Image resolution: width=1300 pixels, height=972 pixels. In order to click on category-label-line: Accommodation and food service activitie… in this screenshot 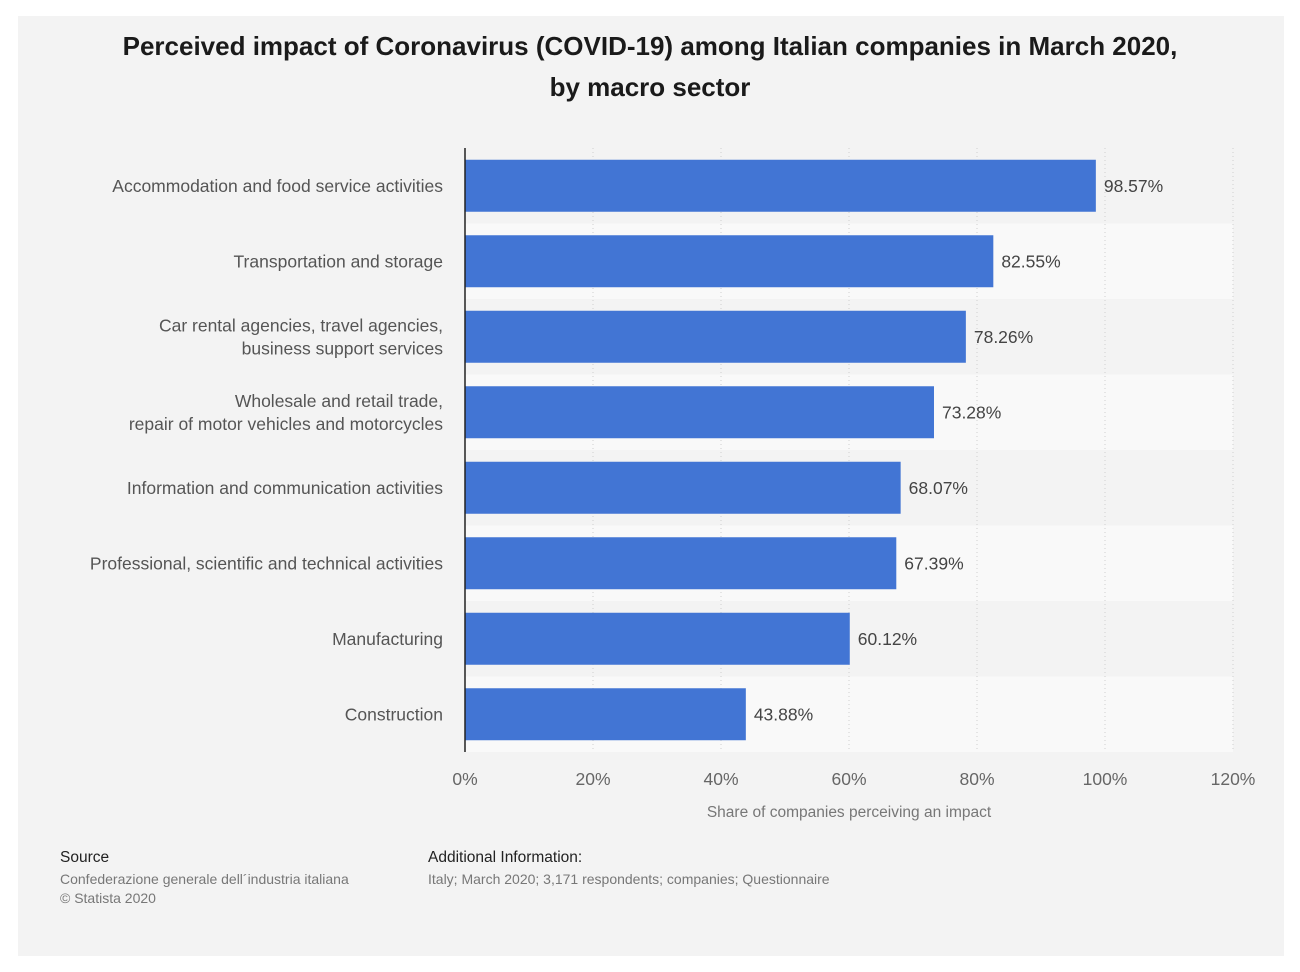, I will do `click(277, 186)`.